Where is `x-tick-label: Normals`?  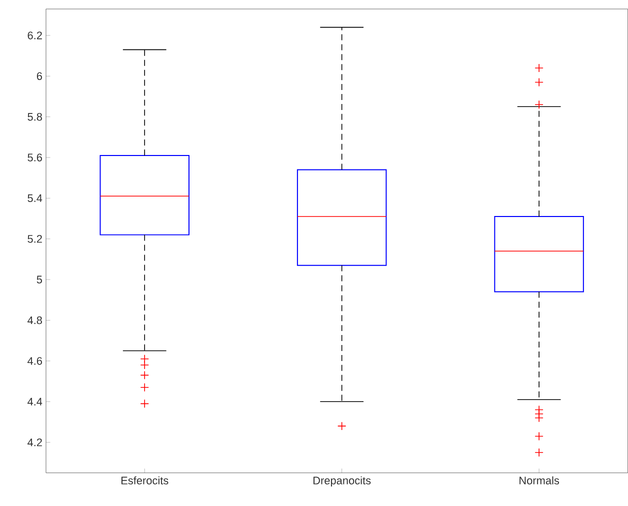 x-tick-label: Normals is located at coordinates (540, 480).